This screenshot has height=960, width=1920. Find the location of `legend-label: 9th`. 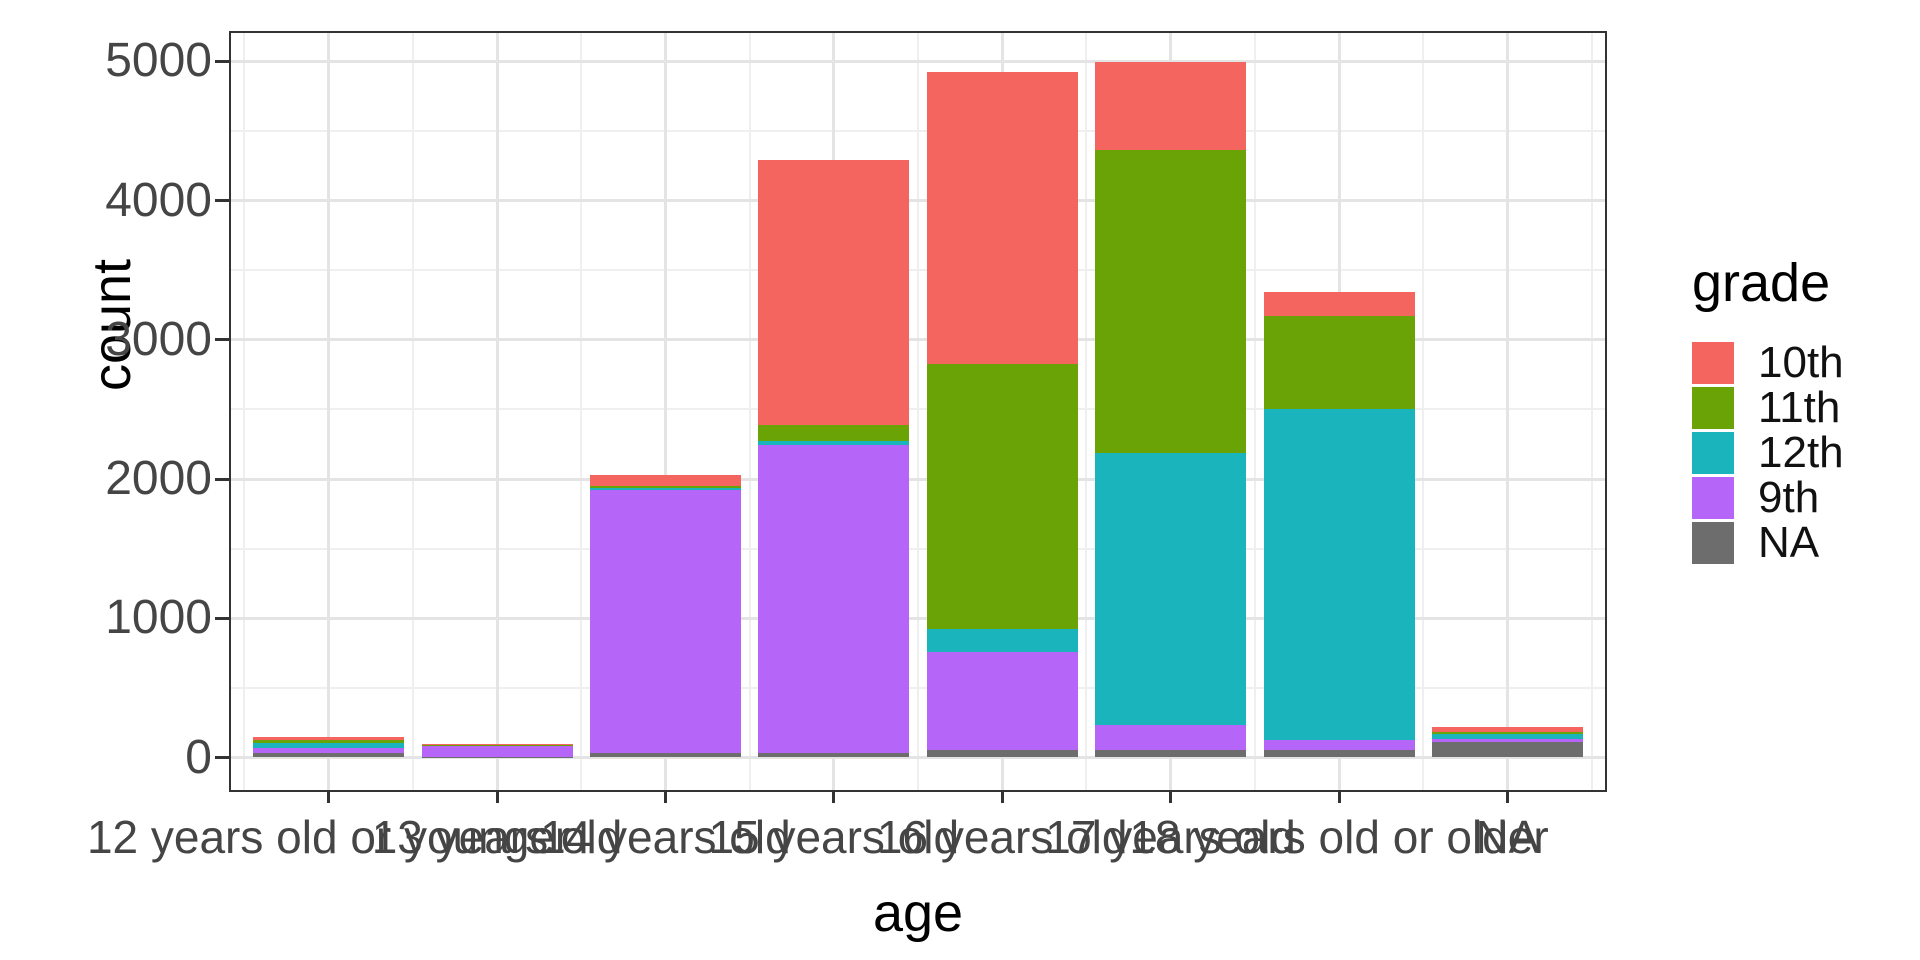

legend-label: 9th is located at coordinates (1789, 497).